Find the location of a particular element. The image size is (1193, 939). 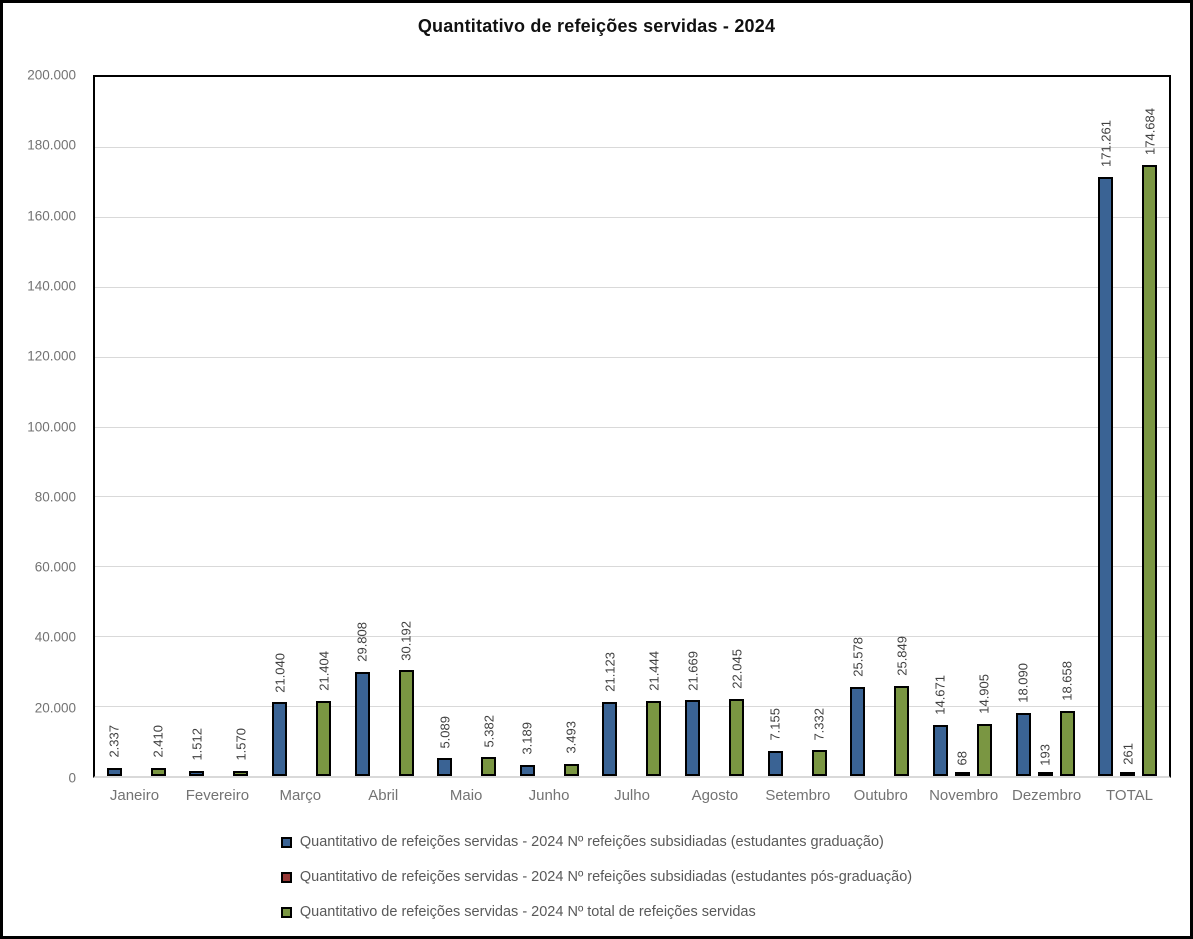

category-março: 21.040 21.404 is located at coordinates (301, 426).